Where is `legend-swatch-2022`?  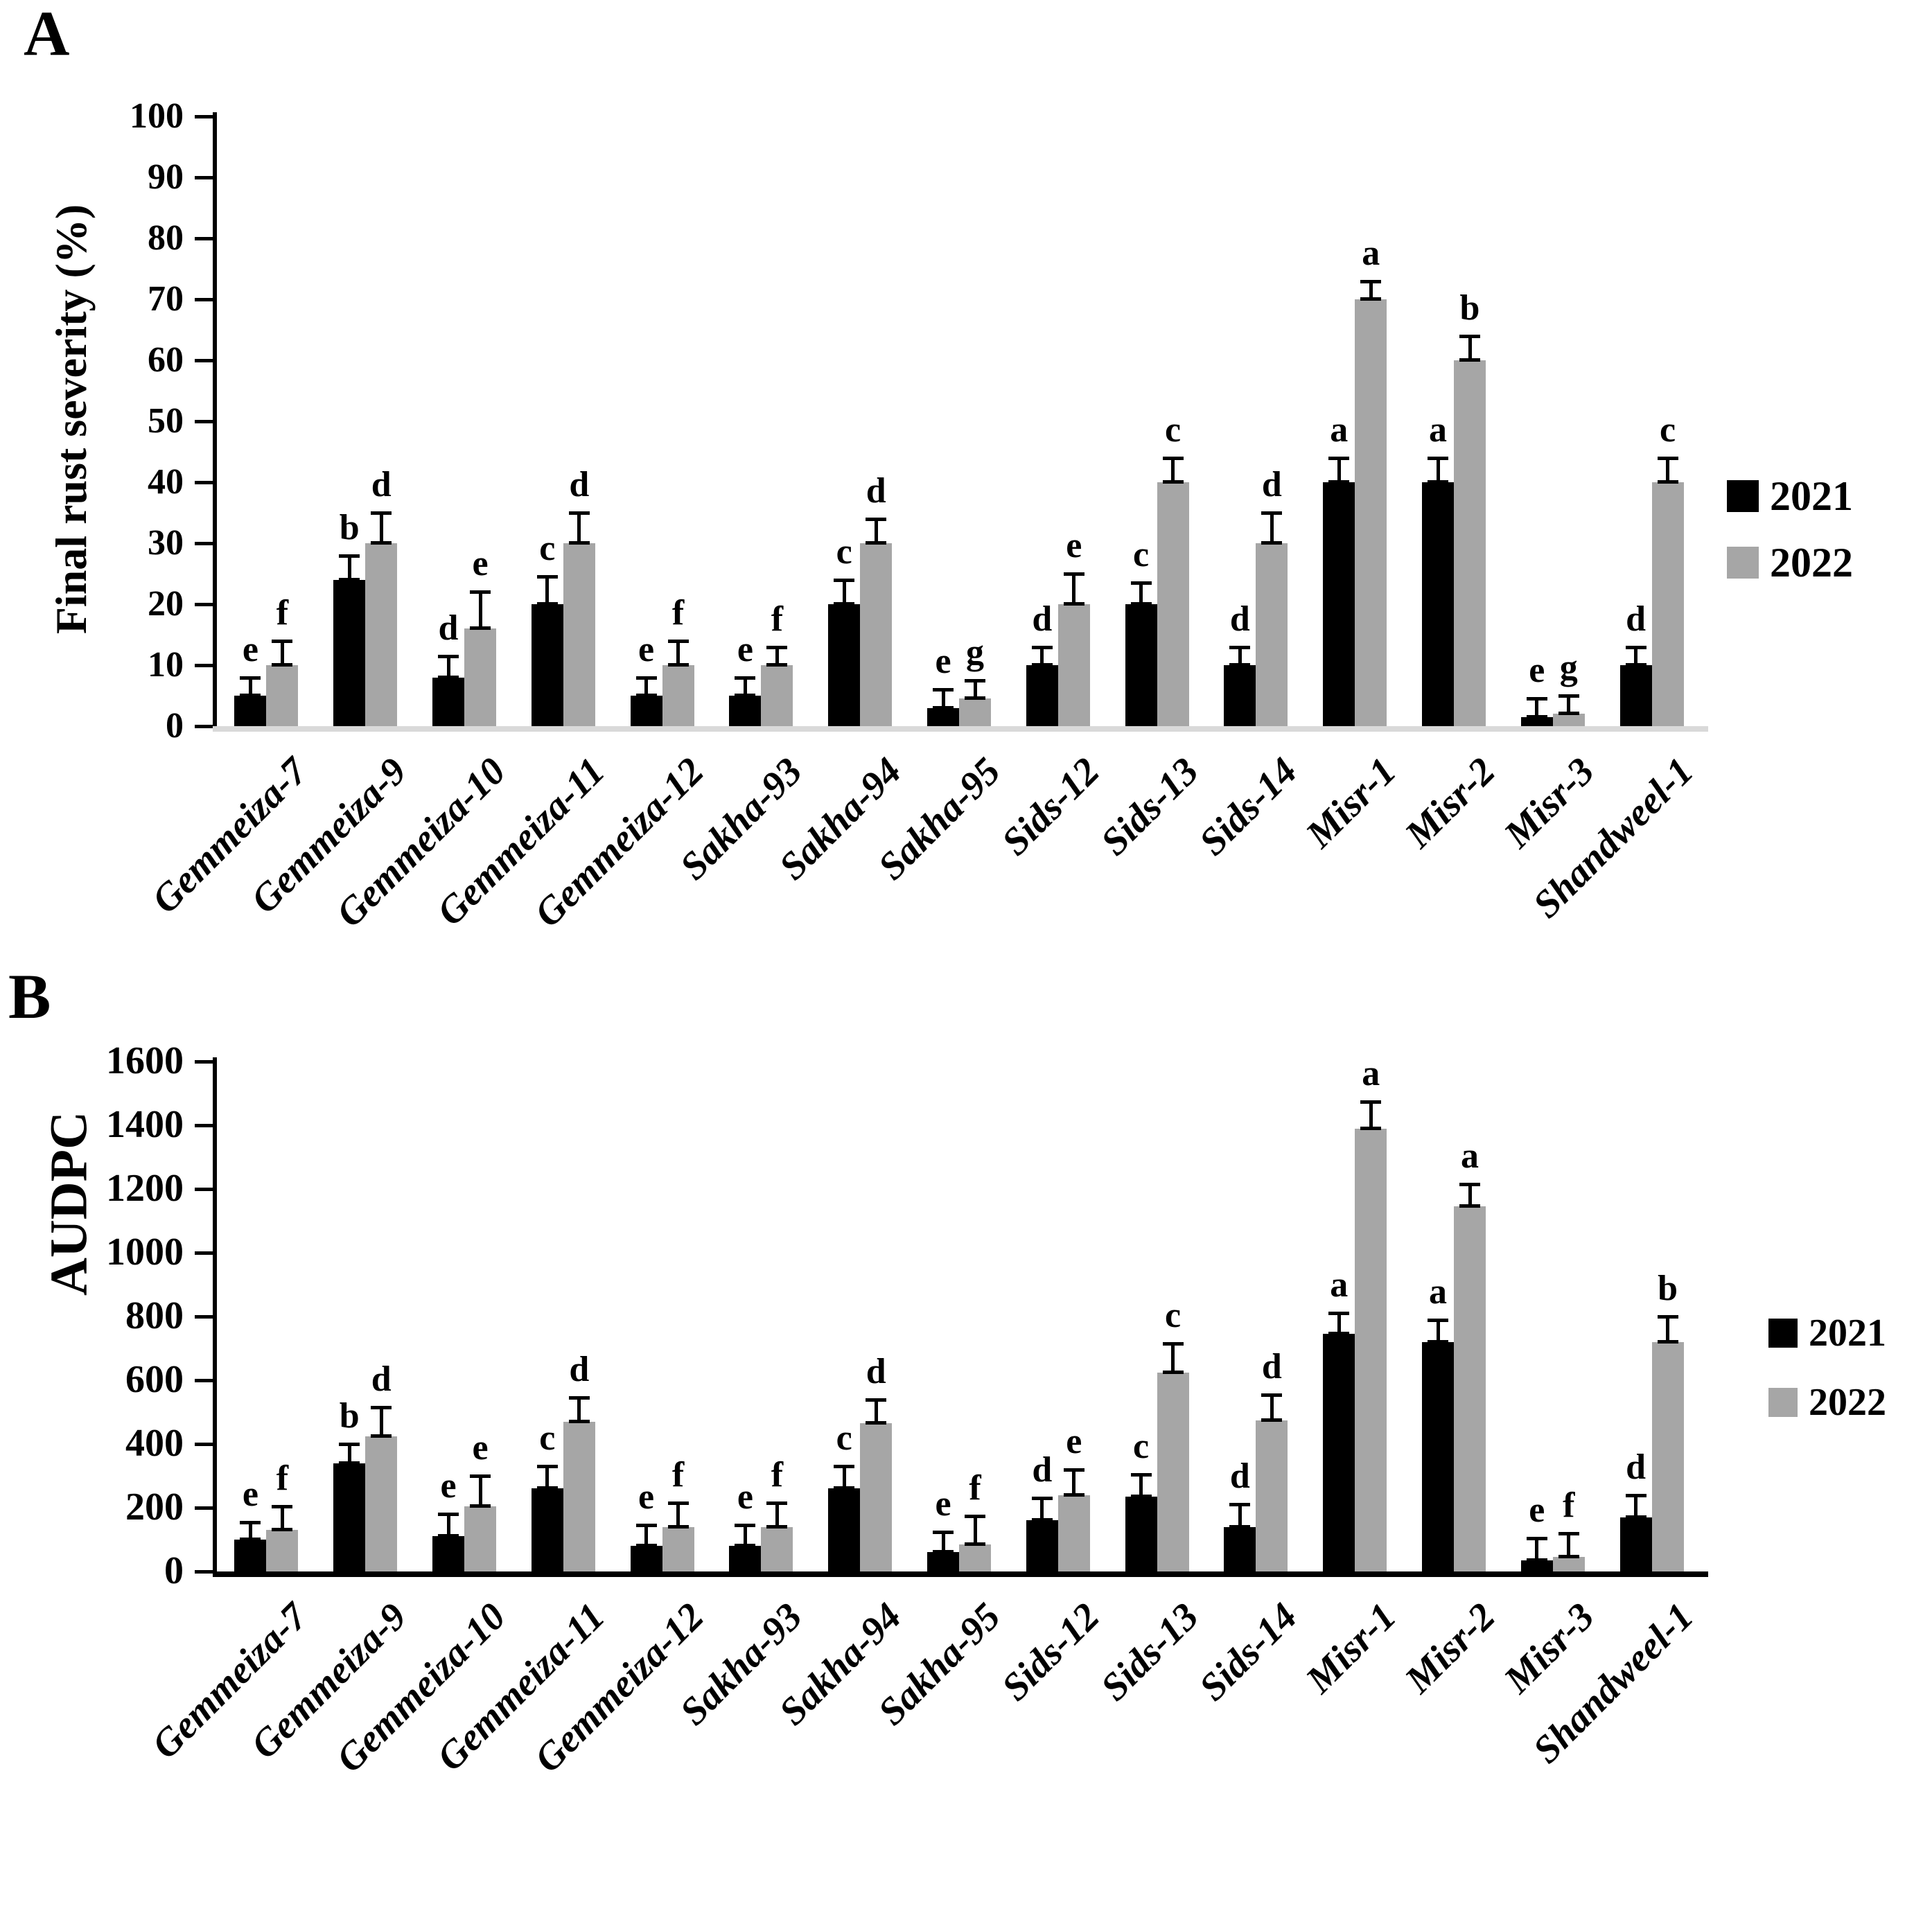 legend-swatch-2022 is located at coordinates (1743, 563).